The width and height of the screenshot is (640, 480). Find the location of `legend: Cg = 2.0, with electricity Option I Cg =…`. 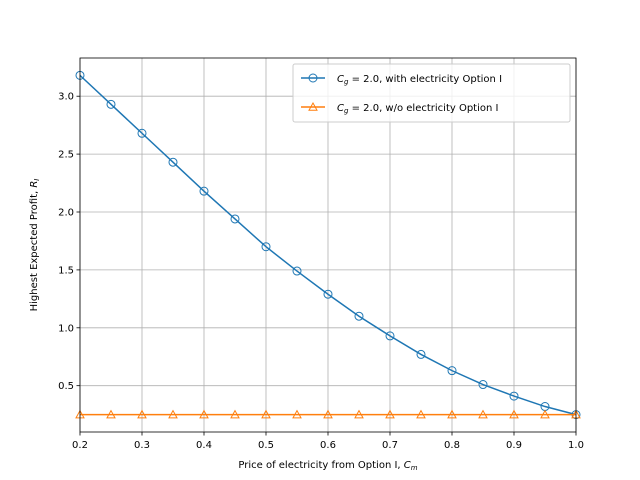

legend: Cg = 2.0, with electricity Option I Cg =… is located at coordinates (431, 93).